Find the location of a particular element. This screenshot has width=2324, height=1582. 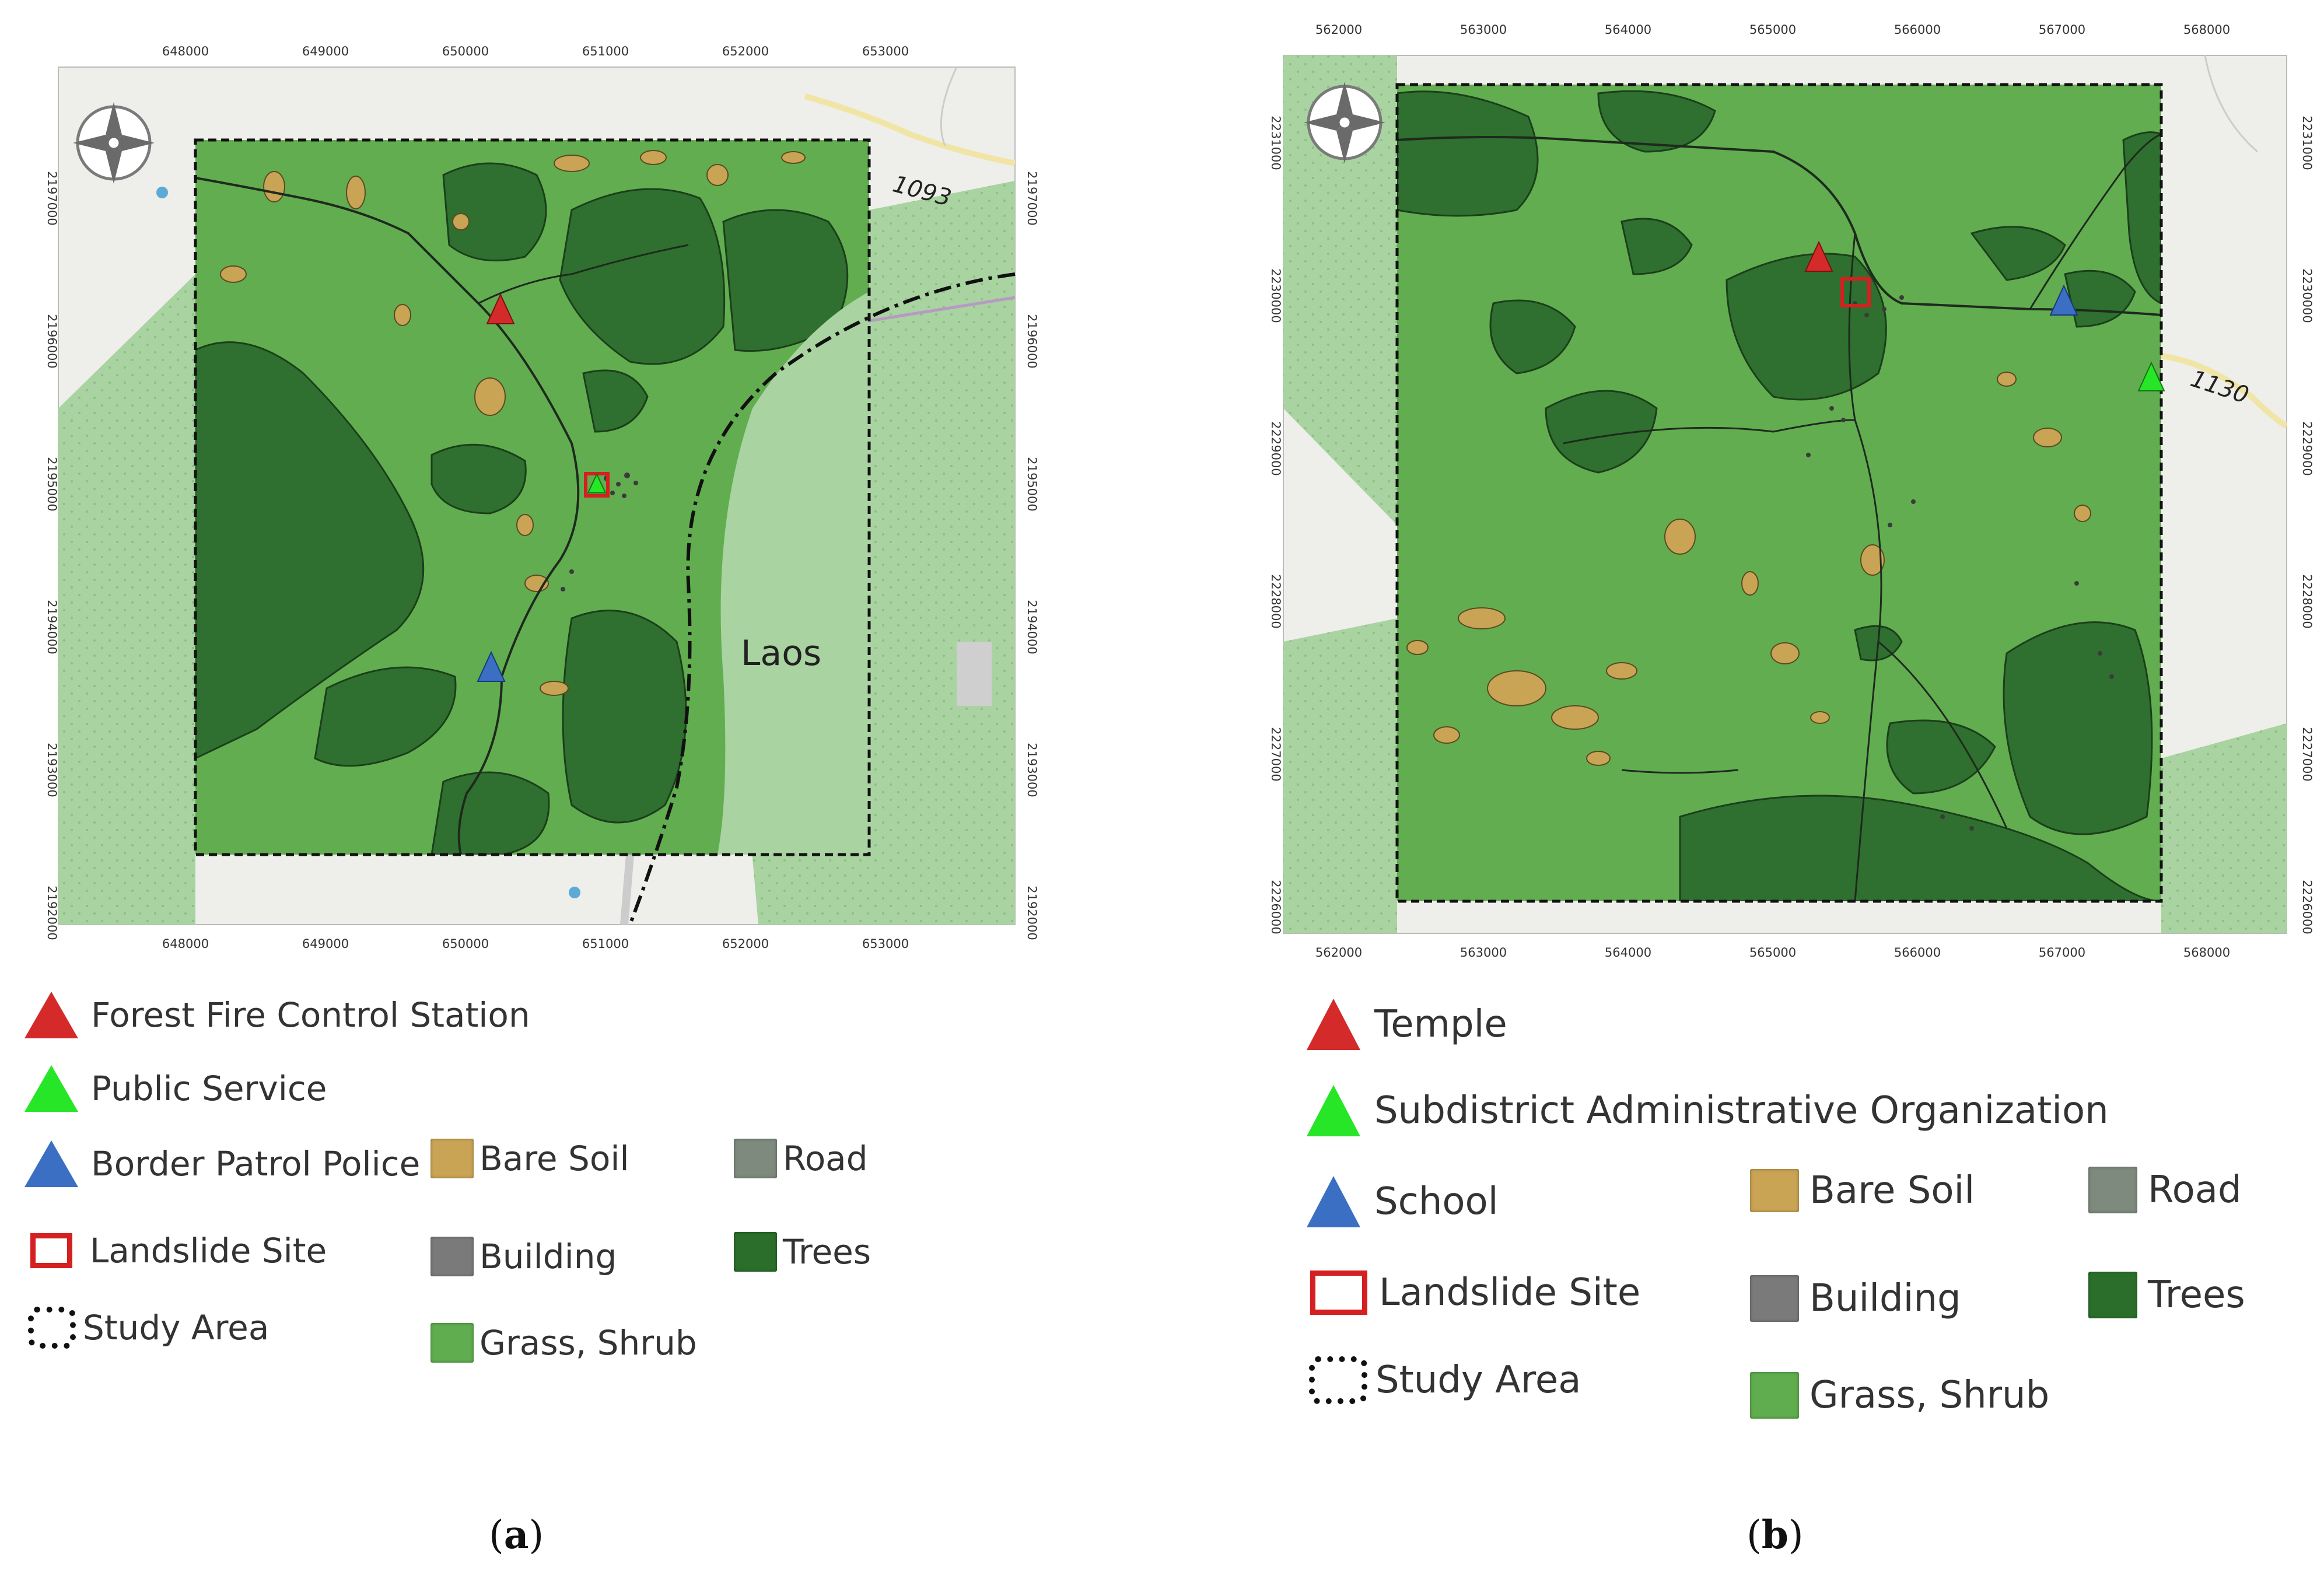

study-area-a-boundary is located at coordinates (532, 497).